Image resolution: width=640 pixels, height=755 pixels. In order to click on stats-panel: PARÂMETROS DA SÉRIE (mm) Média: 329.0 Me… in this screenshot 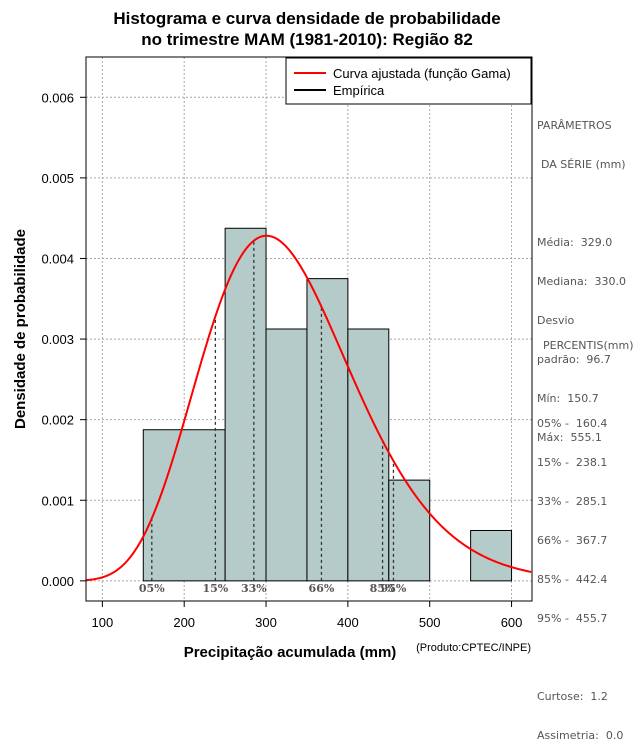, I will do `click(581, 275)`.